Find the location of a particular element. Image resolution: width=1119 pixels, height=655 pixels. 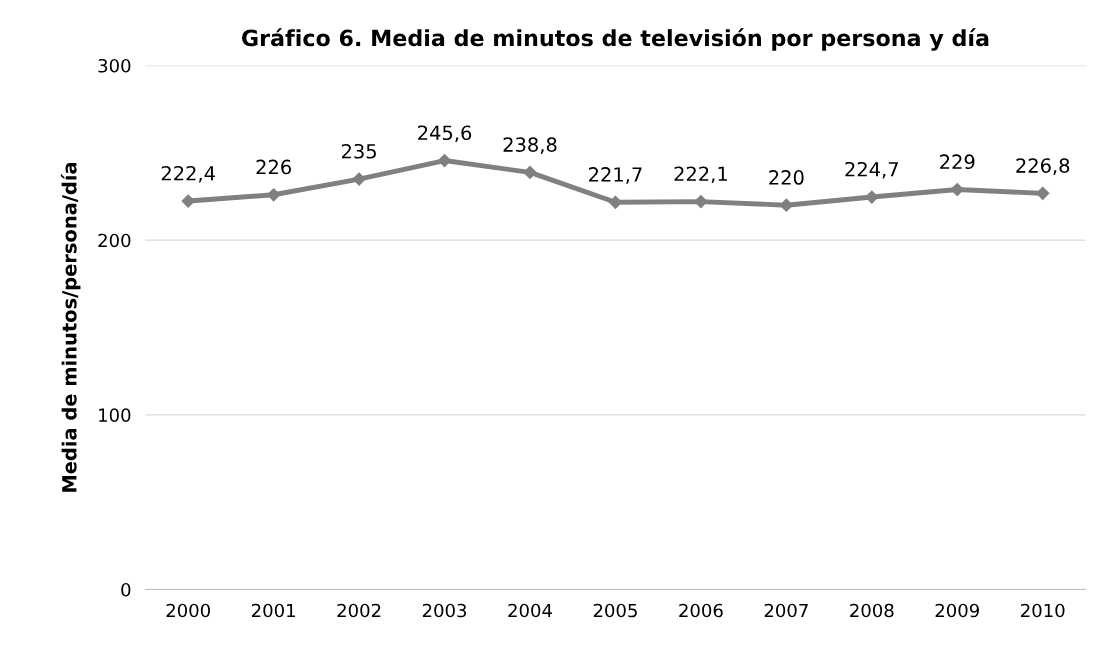

data-label: 221,7 is located at coordinates (615, 175).